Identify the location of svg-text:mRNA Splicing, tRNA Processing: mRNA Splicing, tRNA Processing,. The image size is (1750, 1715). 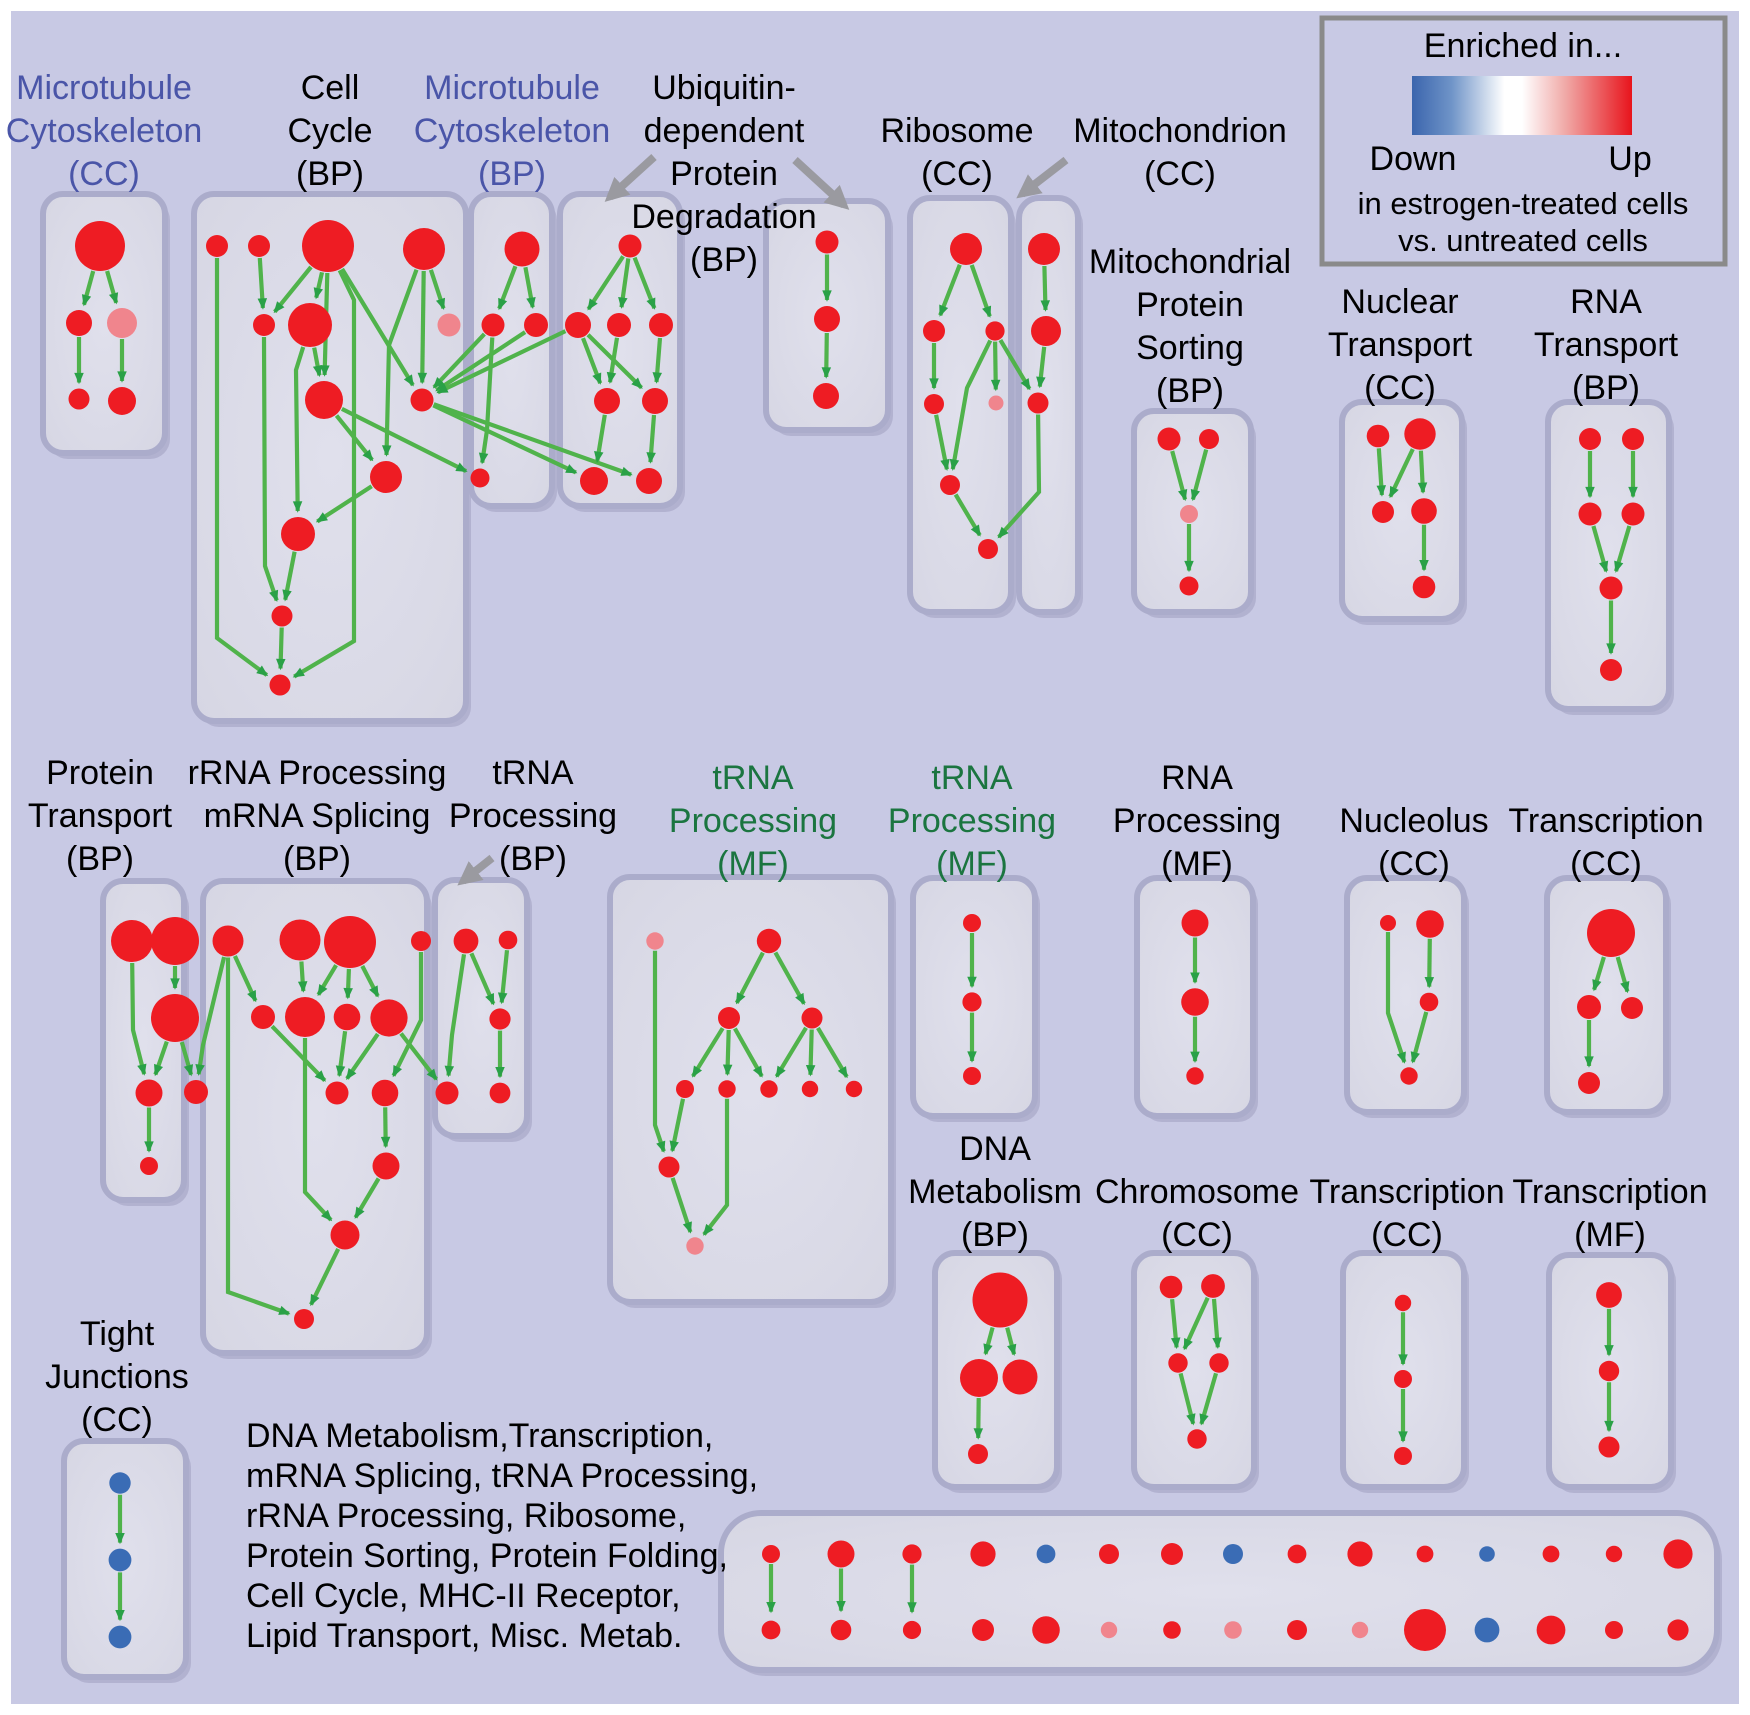
(502, 1476).